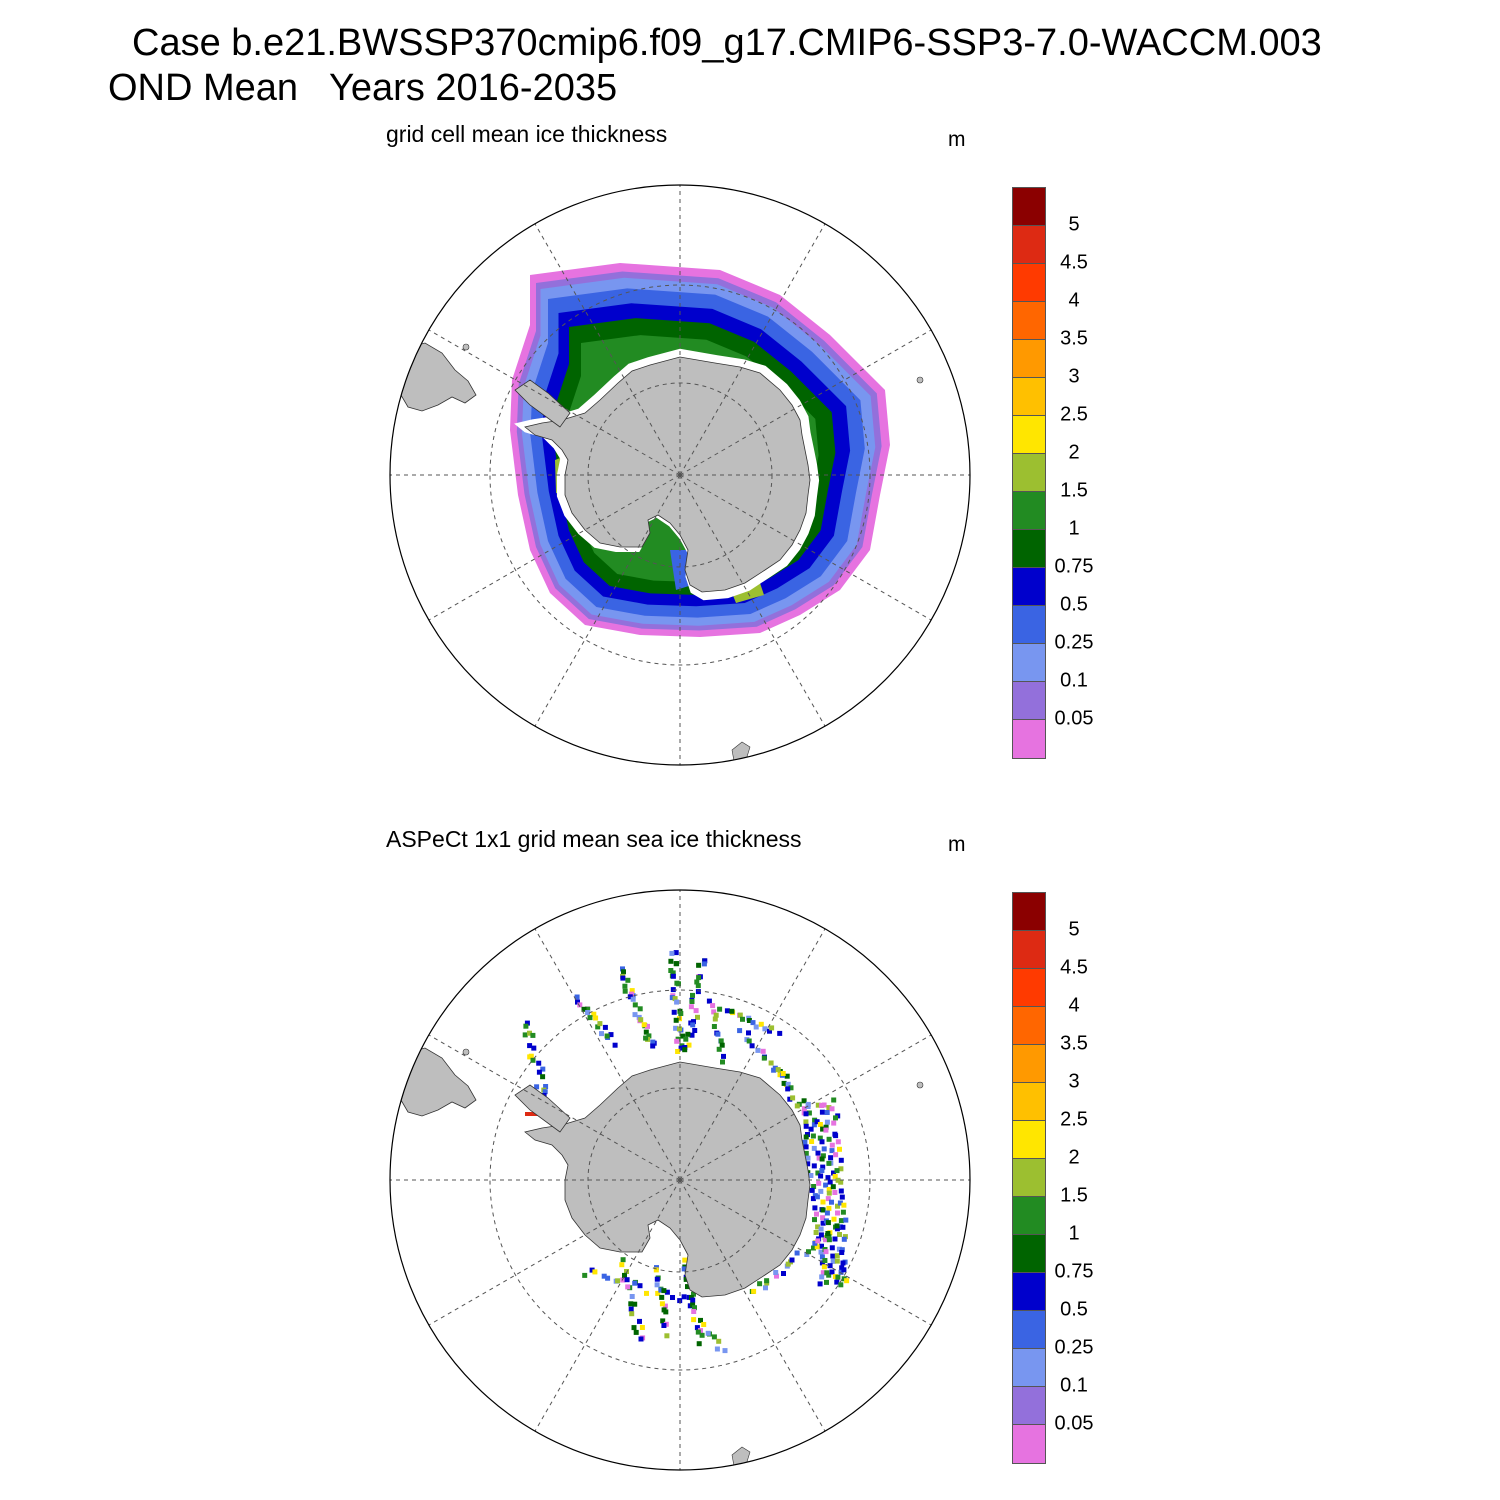 This screenshot has height=1500, width=1500. What do you see at coordinates (1074, 300) in the screenshot?
I see `colorbar-tick-label: 4` at bounding box center [1074, 300].